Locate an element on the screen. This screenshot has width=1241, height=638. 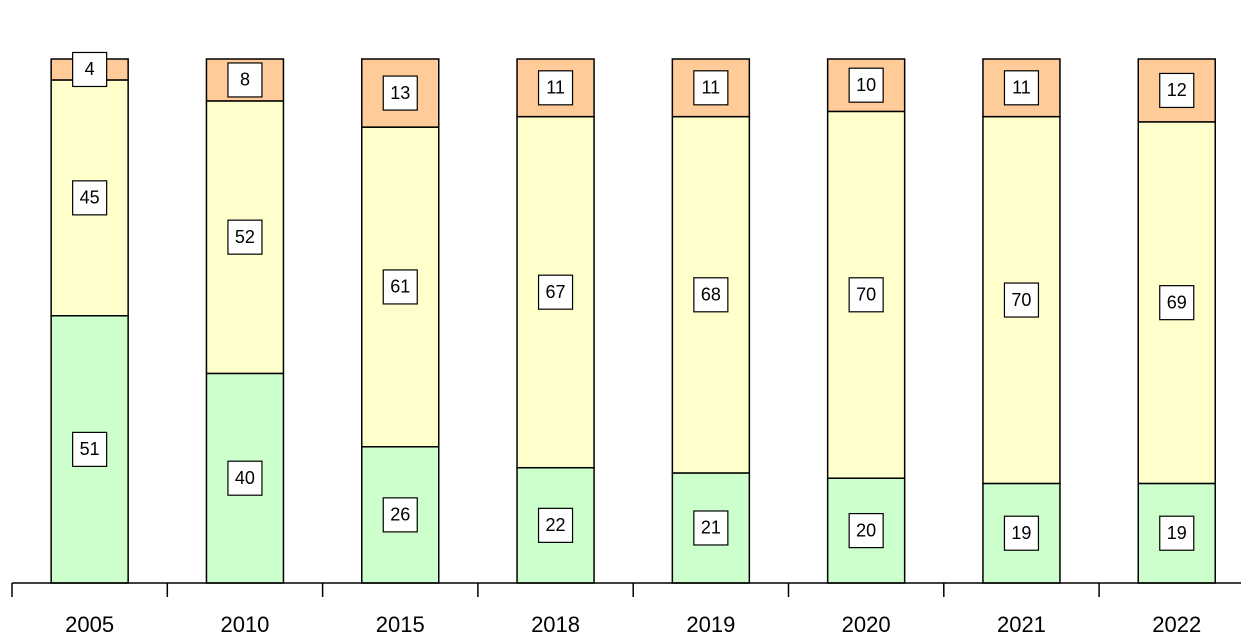
x-tick-label: 2005 is located at coordinates (89, 624).